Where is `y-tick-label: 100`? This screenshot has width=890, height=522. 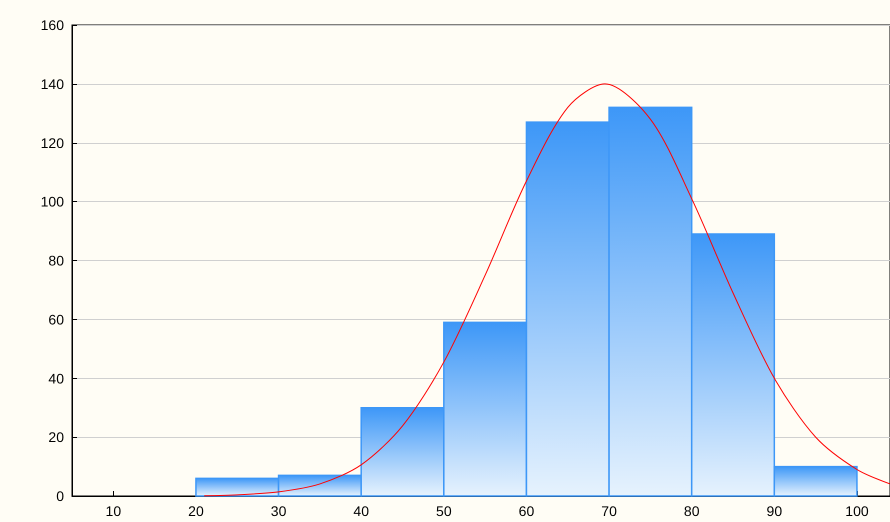 y-tick-label: 100 is located at coordinates (52, 202).